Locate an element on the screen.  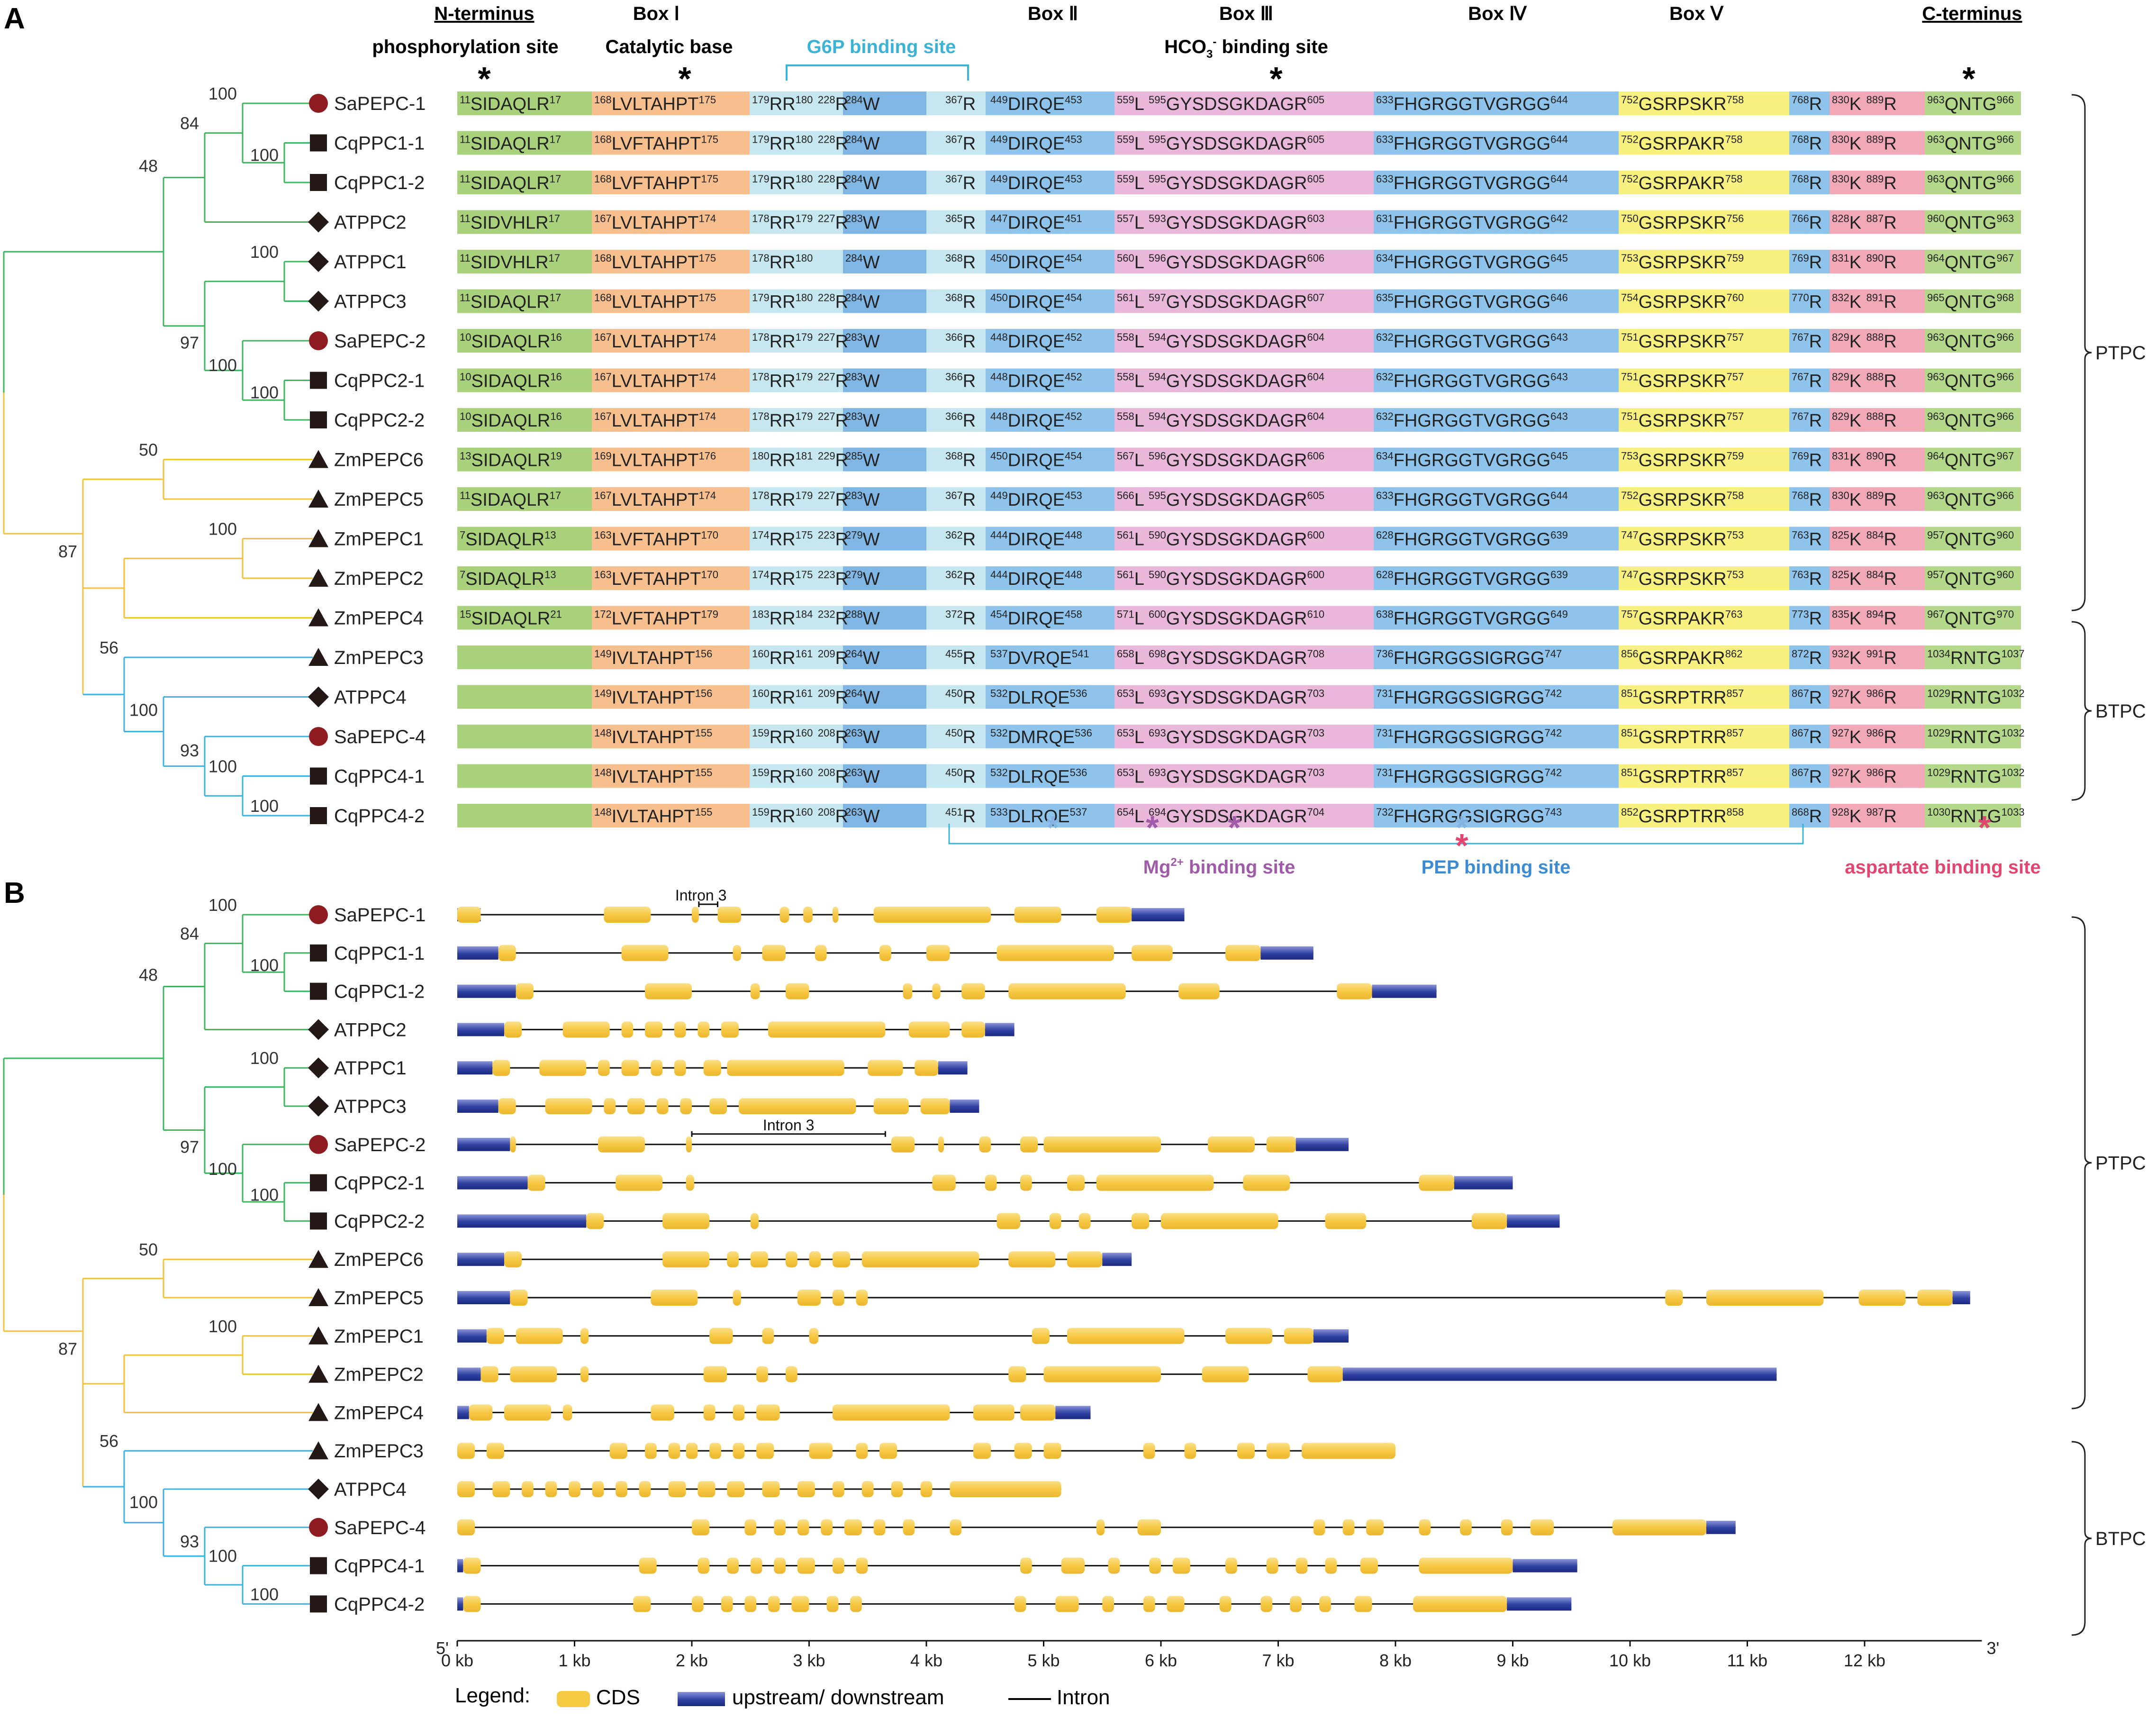
seq-pos-num: 889 is located at coordinates (1875, 495).